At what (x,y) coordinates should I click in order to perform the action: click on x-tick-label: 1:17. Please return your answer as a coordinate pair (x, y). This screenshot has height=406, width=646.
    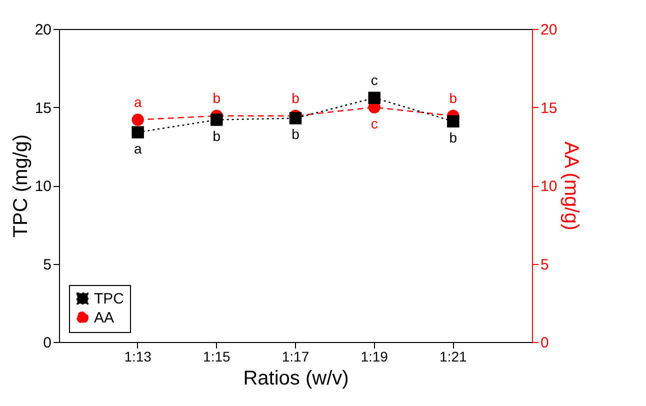
    Looking at the image, I should click on (296, 356).